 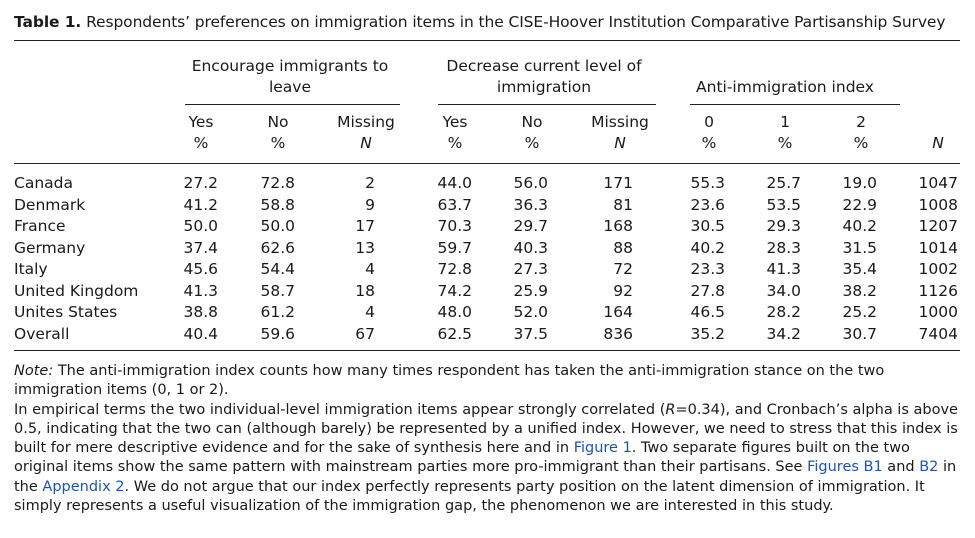 What do you see at coordinates (370, 183) in the screenshot?
I see `table-cell: 2` at bounding box center [370, 183].